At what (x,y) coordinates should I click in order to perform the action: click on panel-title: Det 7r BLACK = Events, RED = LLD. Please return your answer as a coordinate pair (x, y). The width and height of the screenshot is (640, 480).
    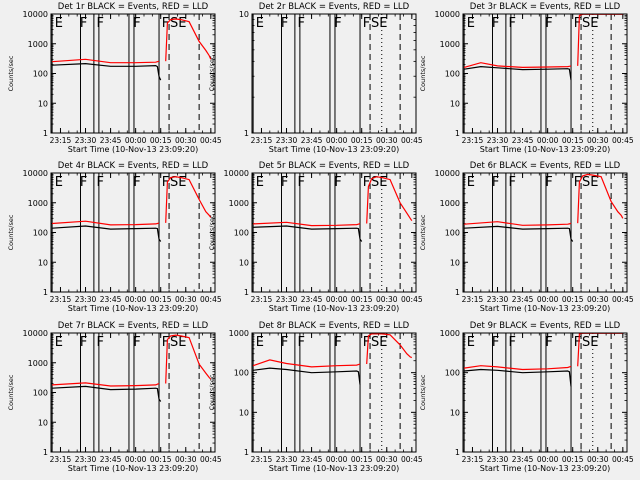
    Looking at the image, I should click on (133, 326).